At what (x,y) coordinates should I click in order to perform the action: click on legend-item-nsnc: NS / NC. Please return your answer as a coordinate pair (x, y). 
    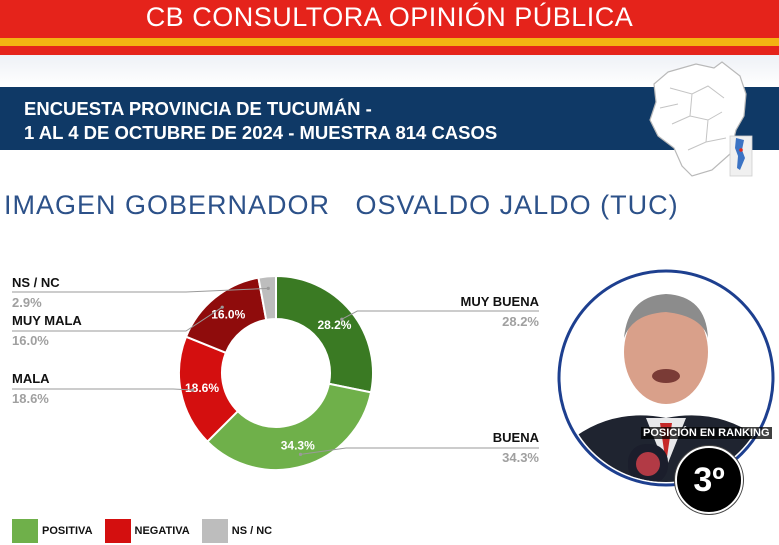
    Looking at the image, I should click on (237, 531).